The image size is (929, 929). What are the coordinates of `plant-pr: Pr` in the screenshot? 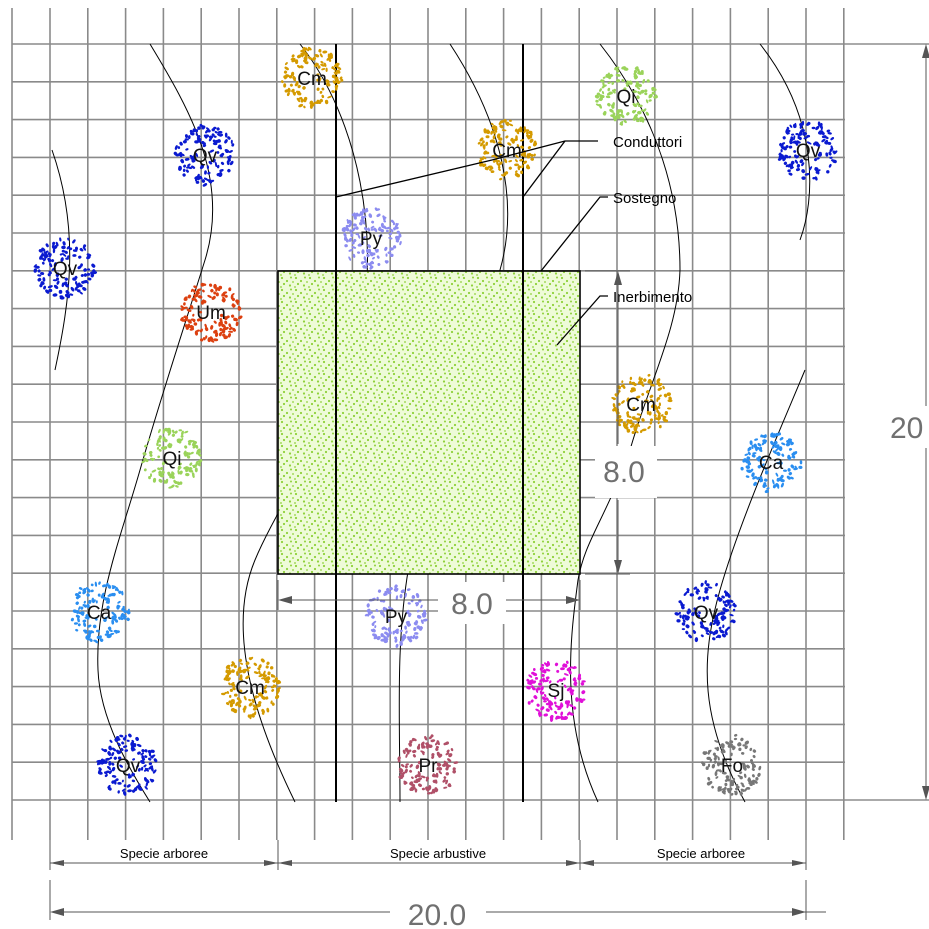 It's located at (428, 764).